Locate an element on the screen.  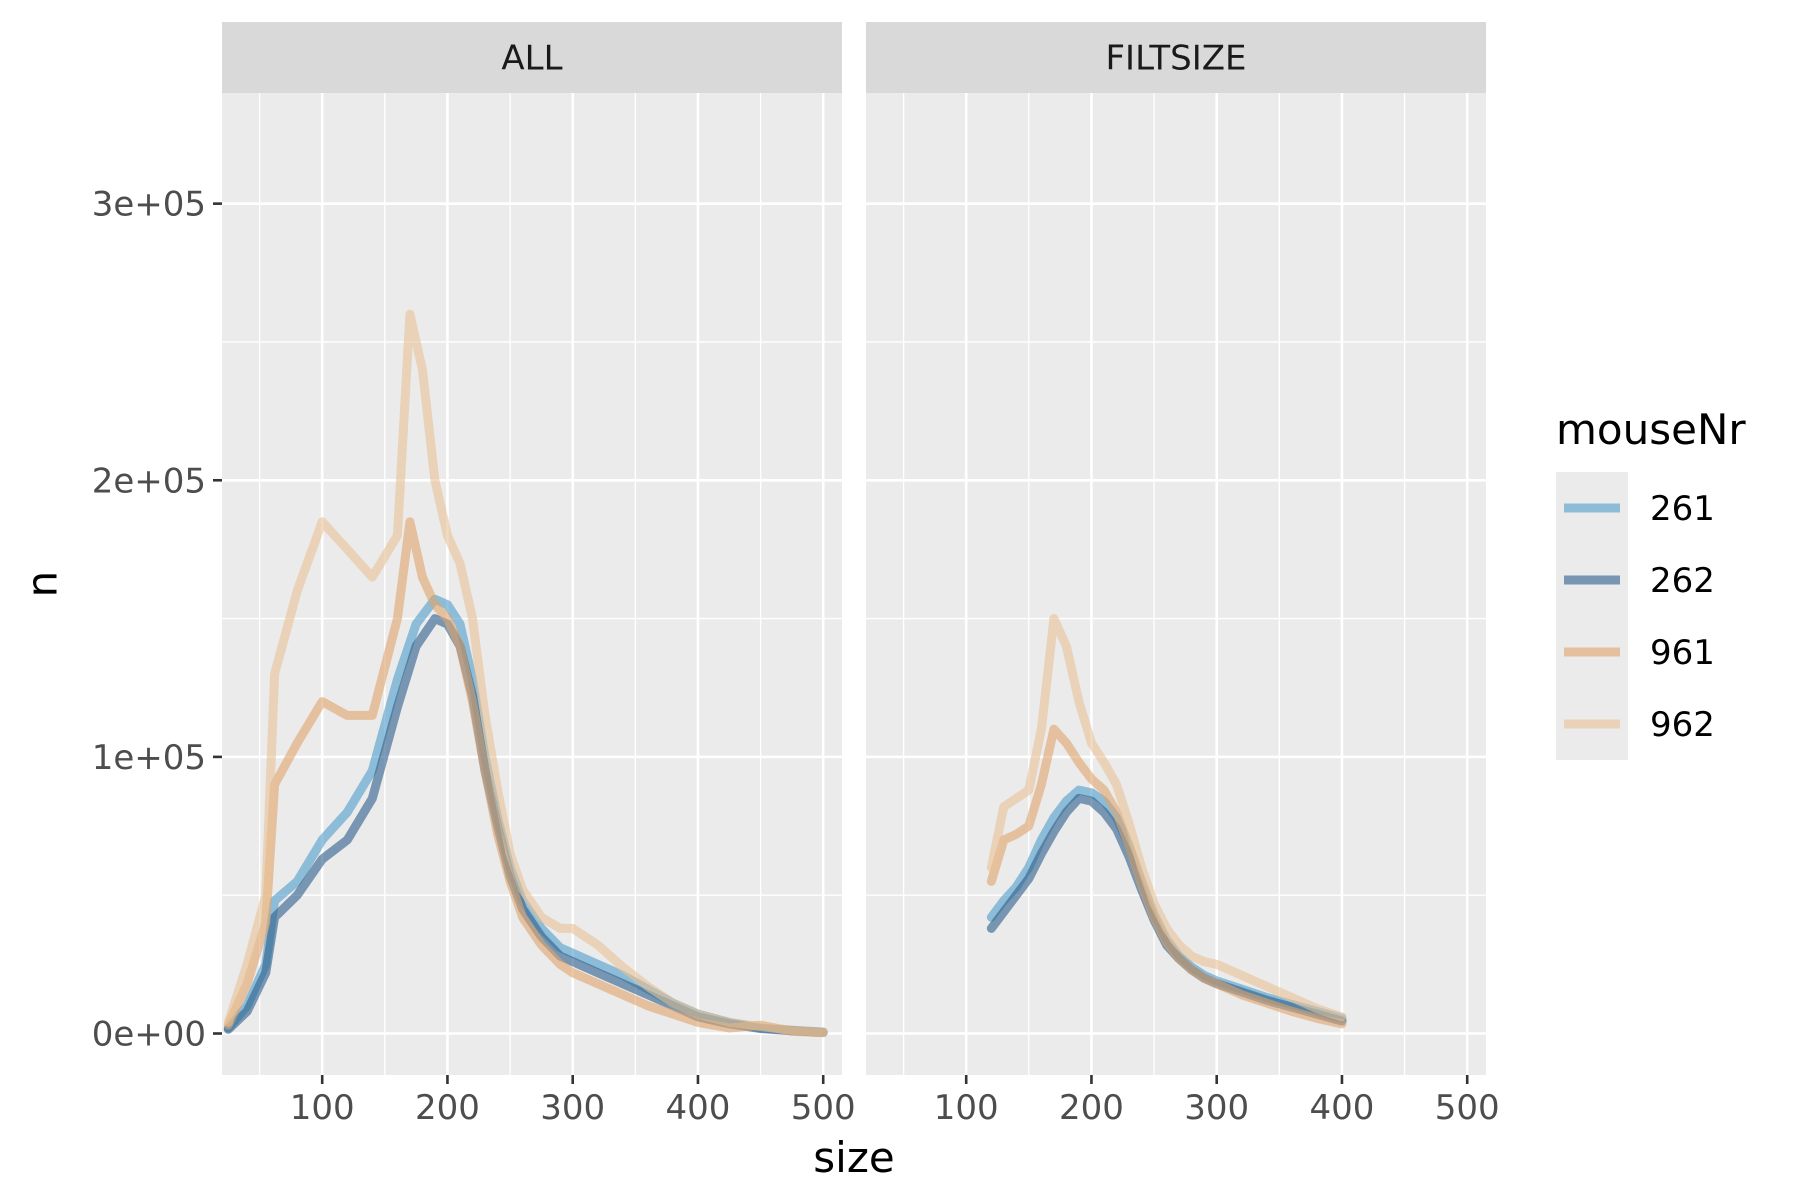
strip-label: FILTSIZE is located at coordinates (1176, 59).